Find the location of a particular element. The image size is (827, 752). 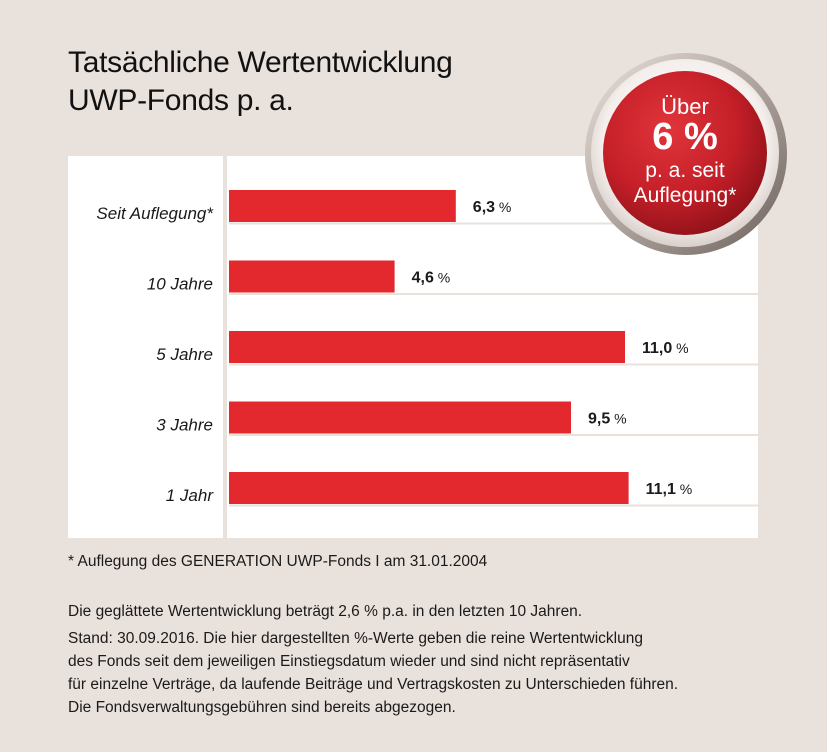

category-axis-divider is located at coordinates (225, 347).